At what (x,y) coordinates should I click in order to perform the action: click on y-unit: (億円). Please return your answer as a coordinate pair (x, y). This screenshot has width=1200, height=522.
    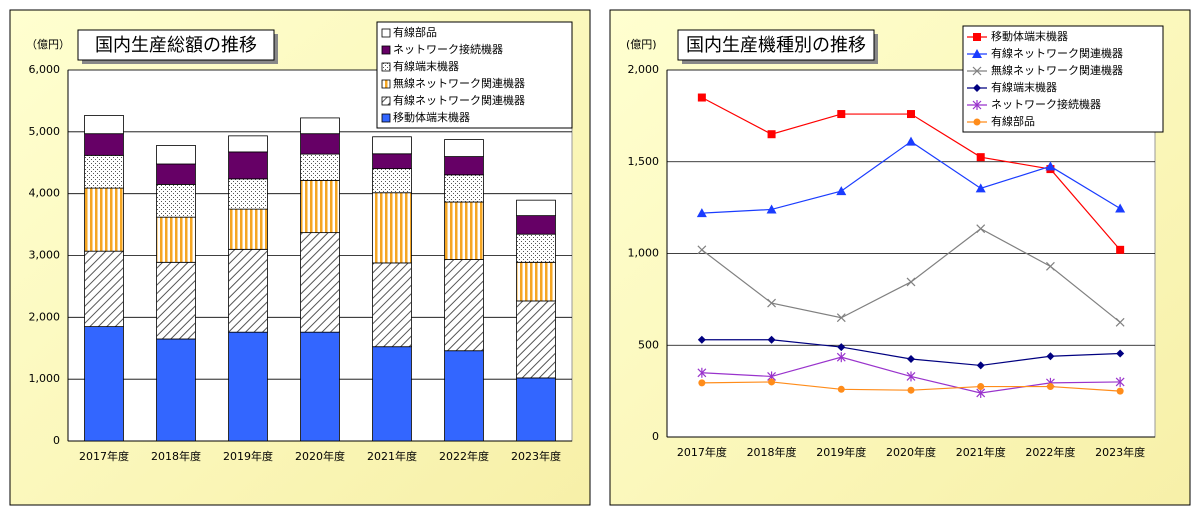
    Looking at the image, I should click on (641, 44).